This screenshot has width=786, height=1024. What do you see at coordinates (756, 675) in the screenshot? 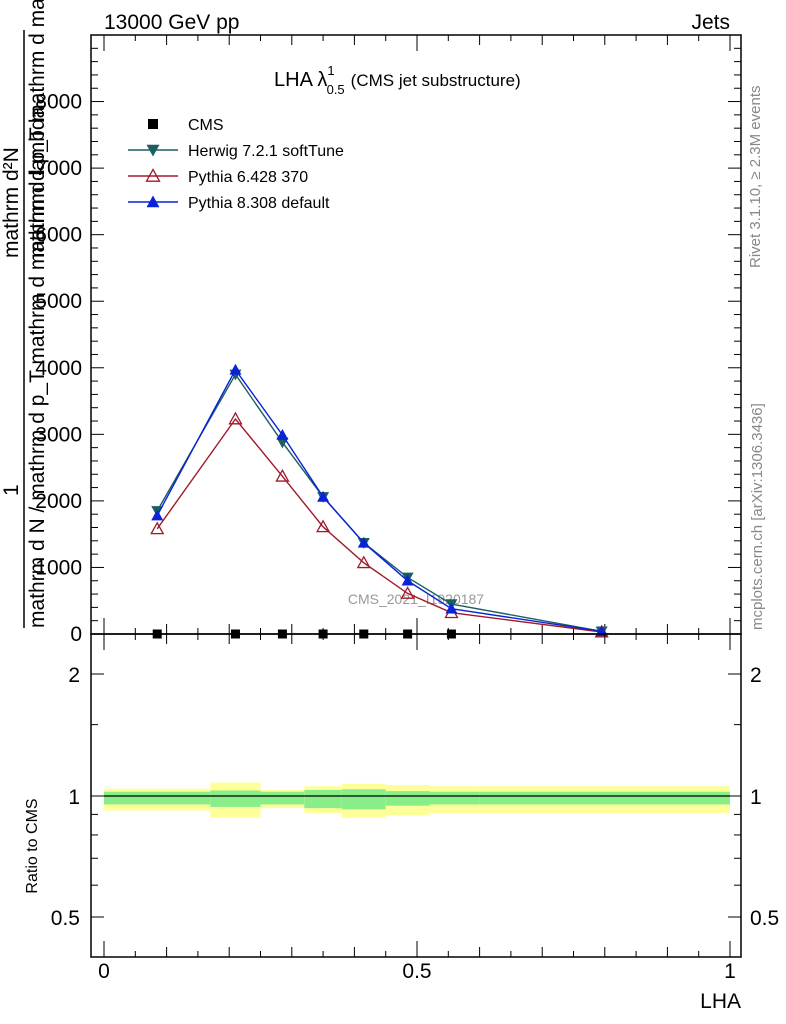
I see `ratio-y-tick-label-right: 2` at bounding box center [756, 675].